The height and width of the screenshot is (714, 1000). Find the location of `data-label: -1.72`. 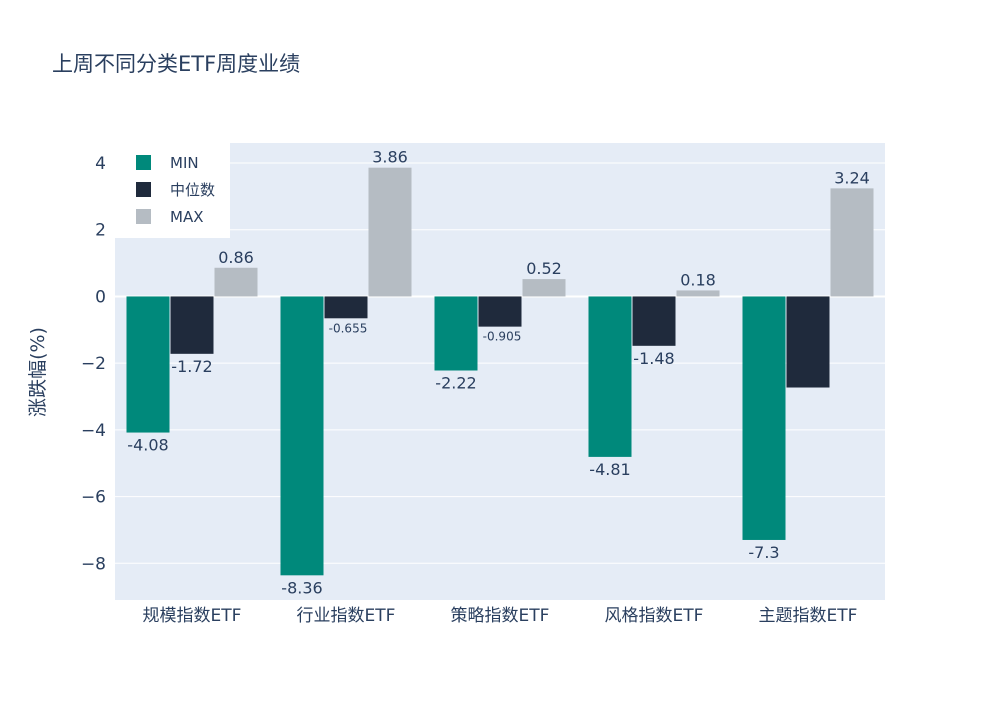

data-label: -1.72 is located at coordinates (191, 366).